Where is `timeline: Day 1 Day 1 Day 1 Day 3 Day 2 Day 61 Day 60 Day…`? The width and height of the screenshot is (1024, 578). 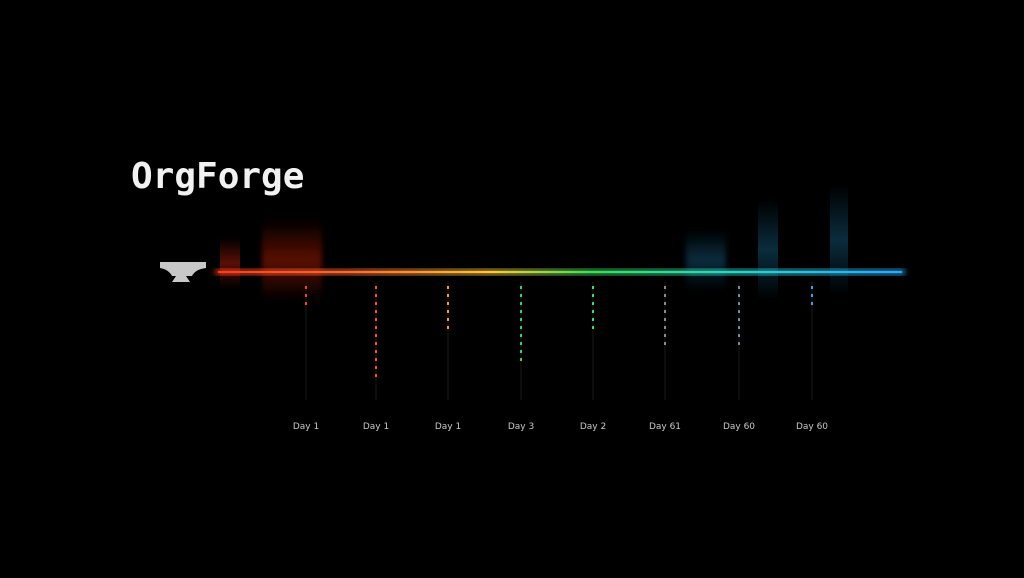 timeline: Day 1 Day 1 Day 1 Day 3 Day 2 Day 61 Day 60 Day… is located at coordinates (560, 357).